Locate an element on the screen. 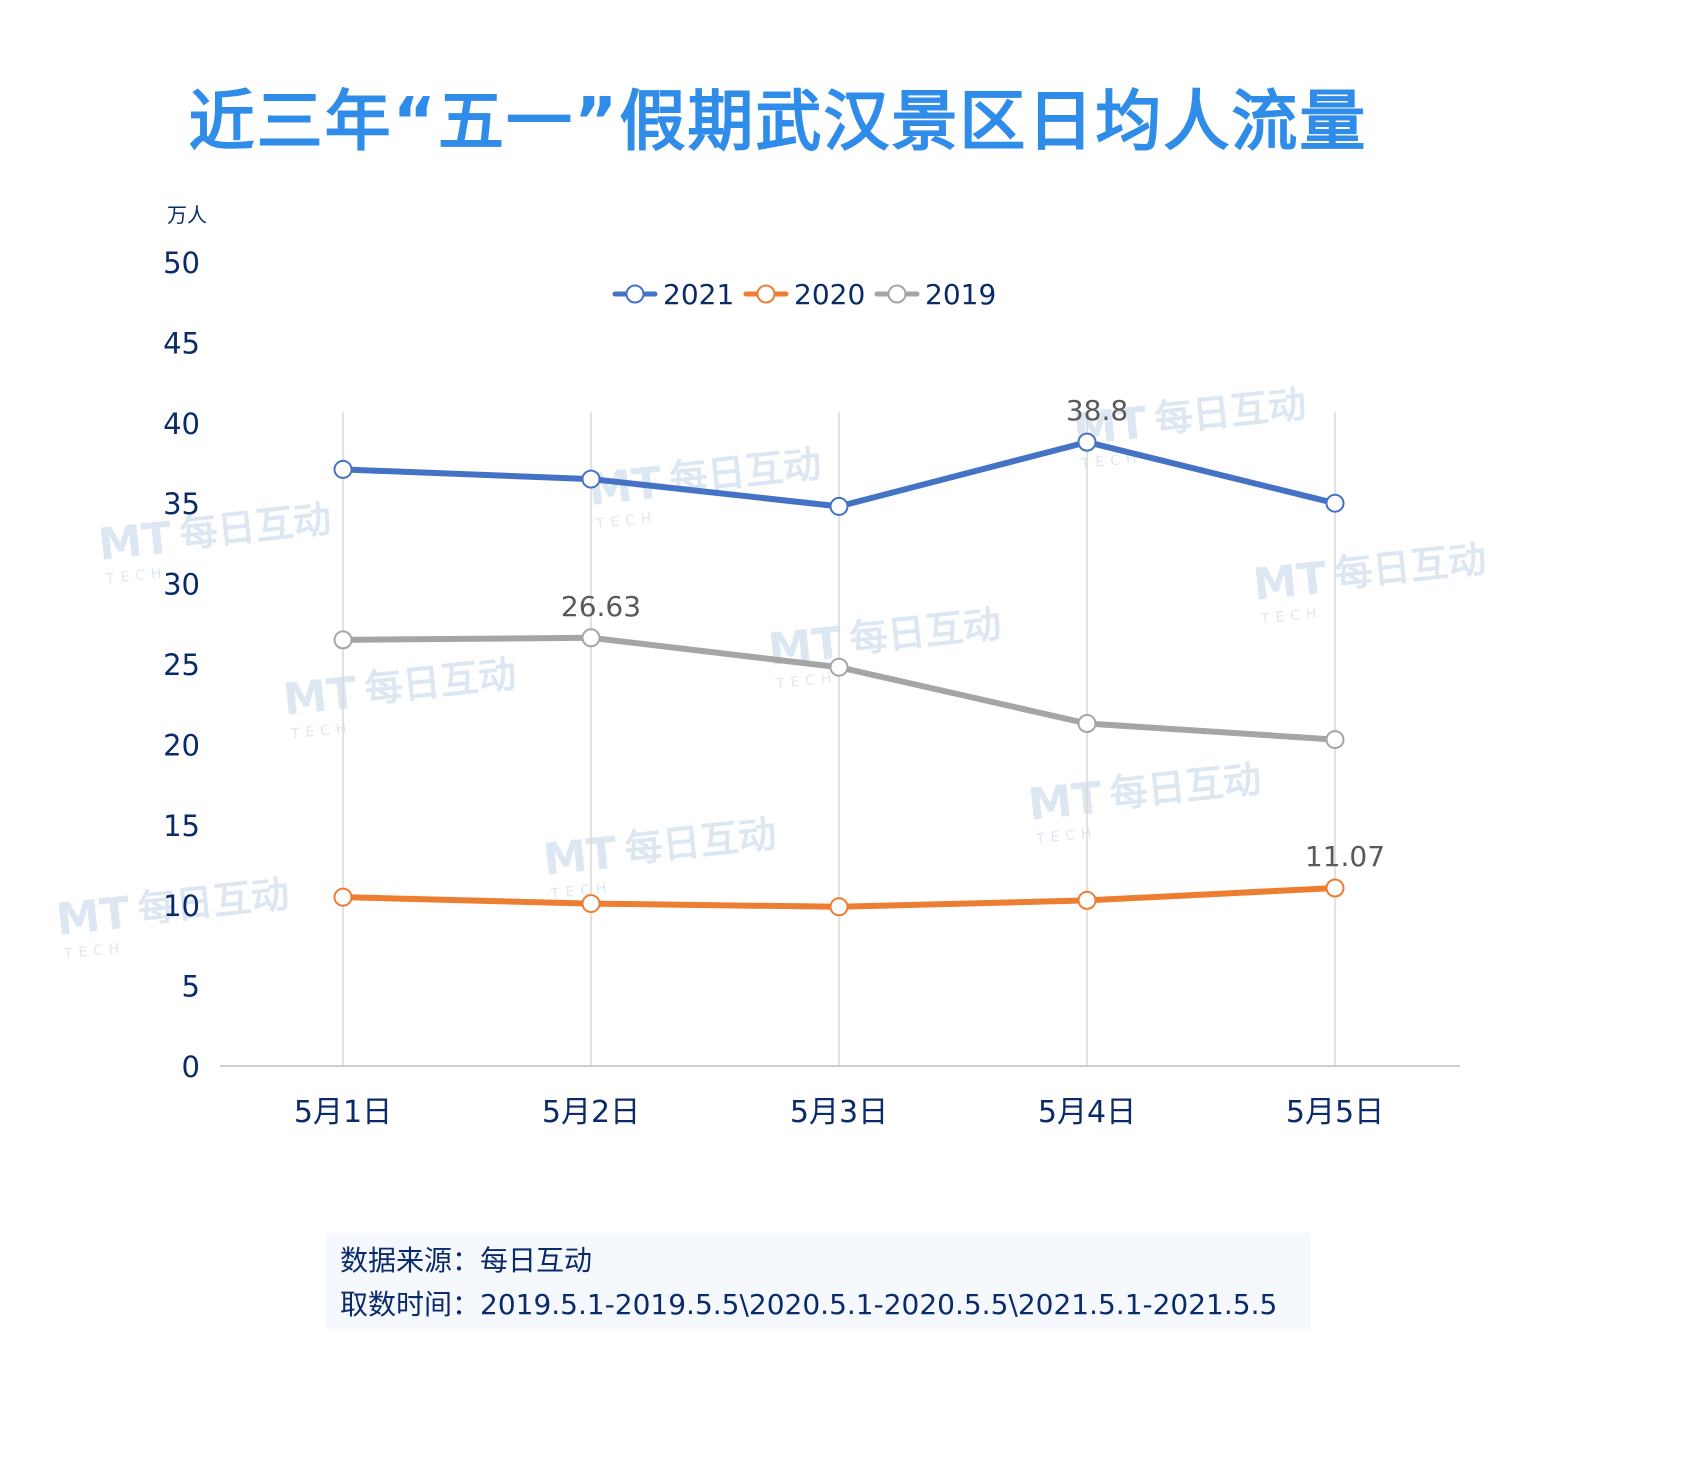  y-axis-unit: 万人 is located at coordinates (187, 215).